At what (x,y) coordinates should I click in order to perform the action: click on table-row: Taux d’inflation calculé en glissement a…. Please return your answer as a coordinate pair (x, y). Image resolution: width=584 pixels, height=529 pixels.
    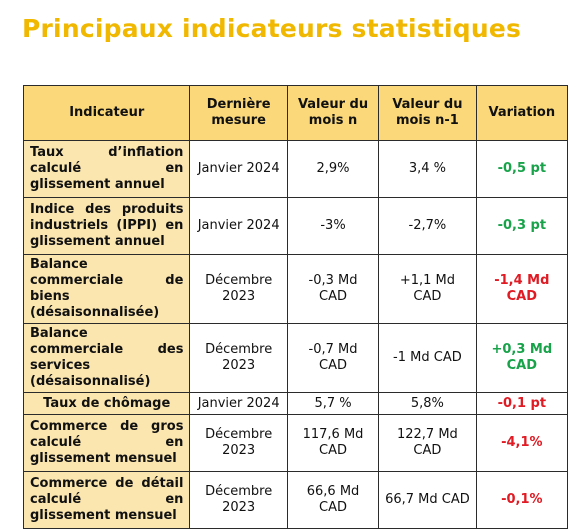
    Looking at the image, I should click on (295, 169).